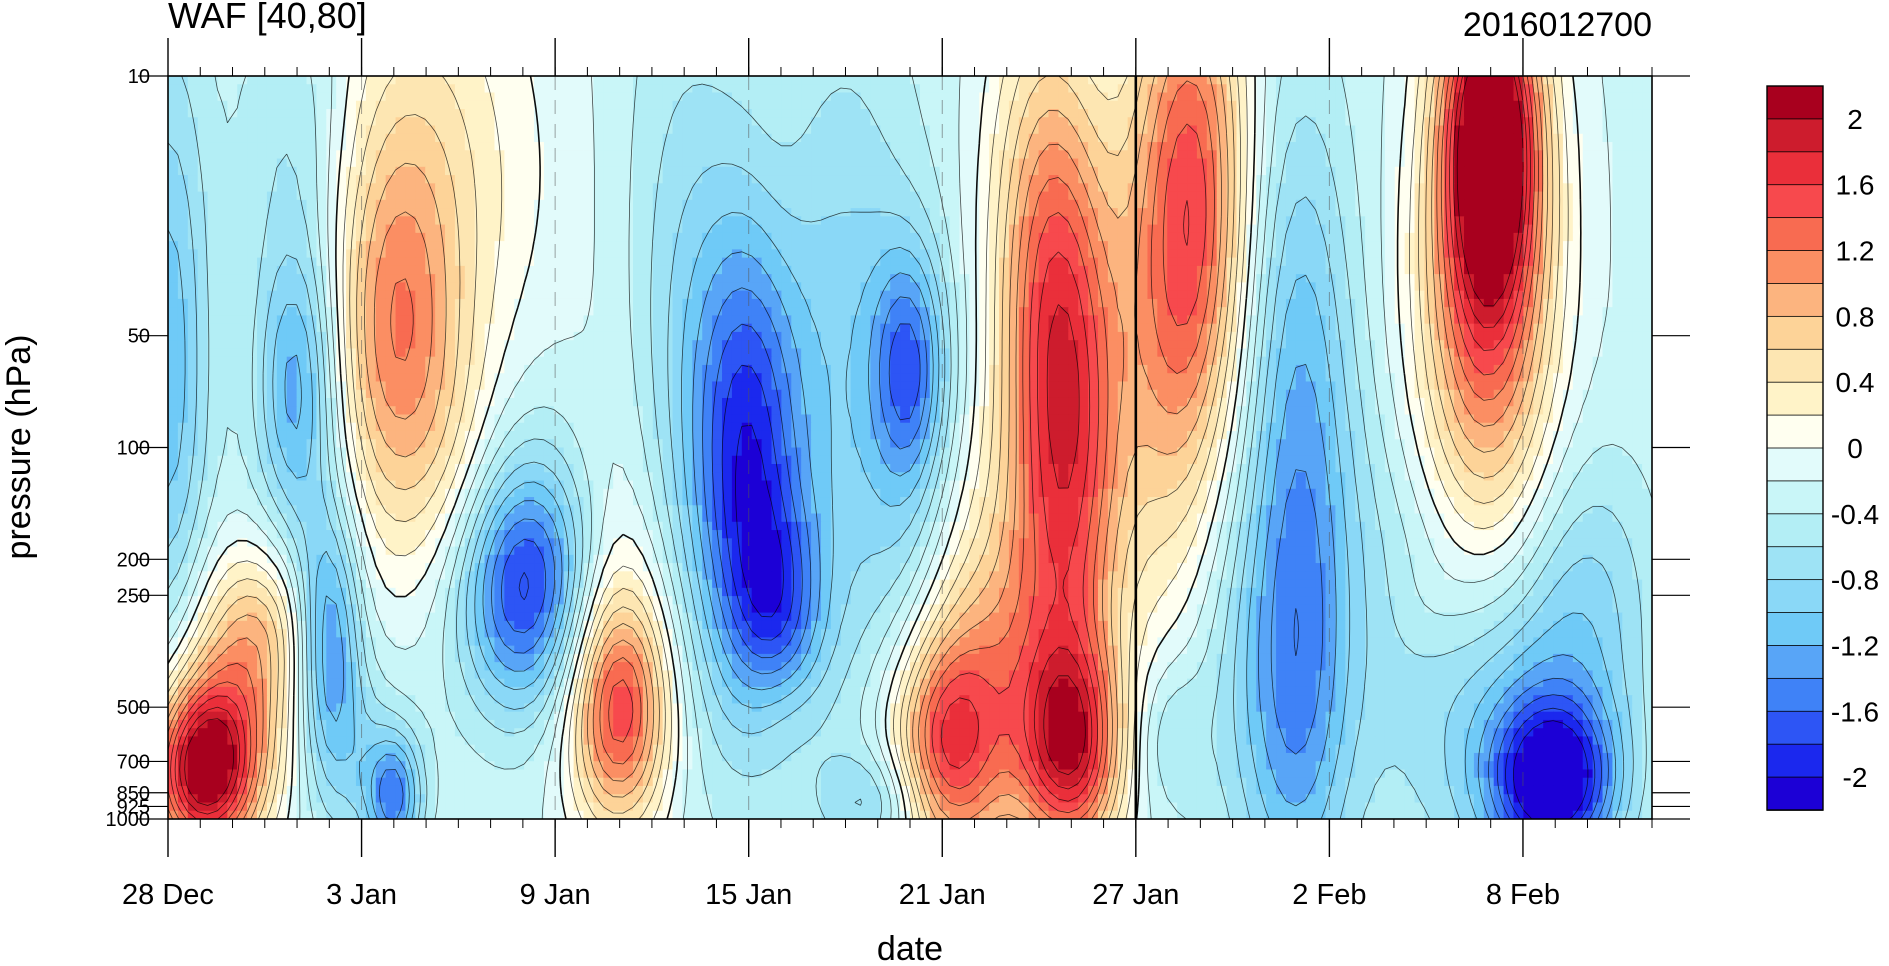  Describe the element at coordinates (133, 449) in the screenshot. I see `y-tick-label: 100` at that location.